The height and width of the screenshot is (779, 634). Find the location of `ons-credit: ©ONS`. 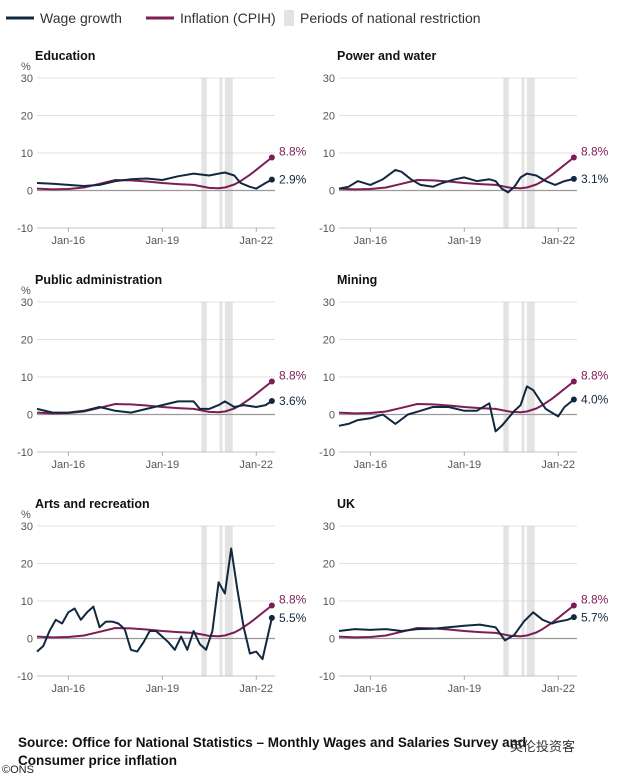

ons-credit: ©ONS is located at coordinates (18, 770).